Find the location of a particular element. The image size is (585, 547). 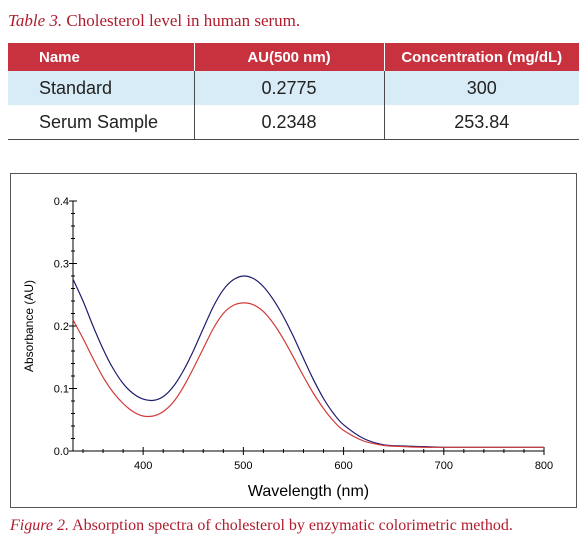

table-caption-text: Cholesterol level in human serum. is located at coordinates (181, 20).